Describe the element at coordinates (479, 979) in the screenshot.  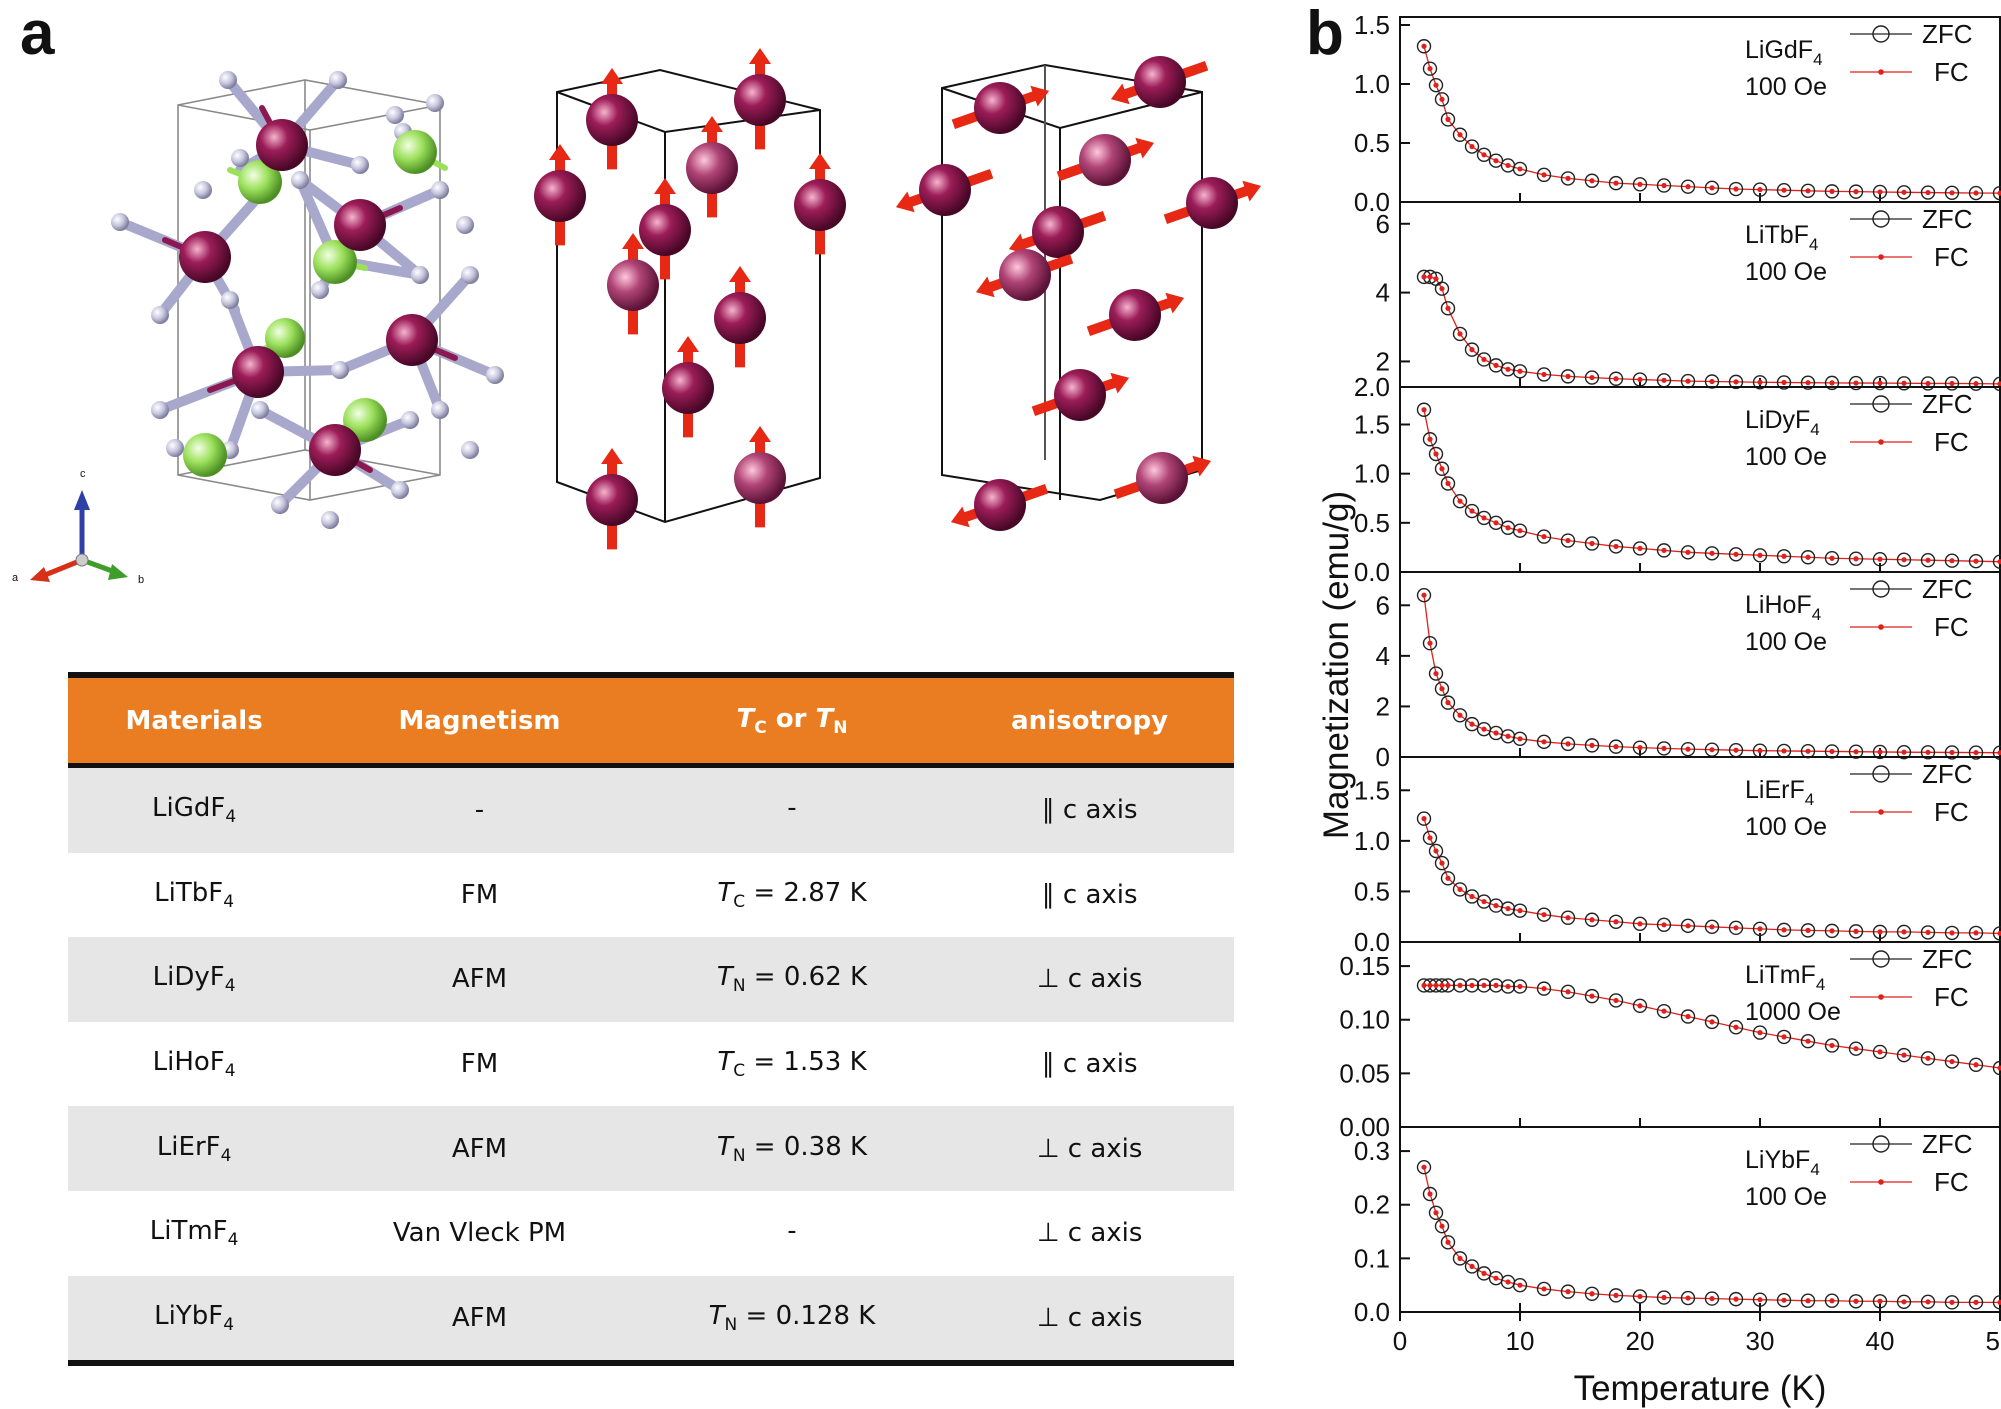
I see `magnetism-cell: AFM` at that location.